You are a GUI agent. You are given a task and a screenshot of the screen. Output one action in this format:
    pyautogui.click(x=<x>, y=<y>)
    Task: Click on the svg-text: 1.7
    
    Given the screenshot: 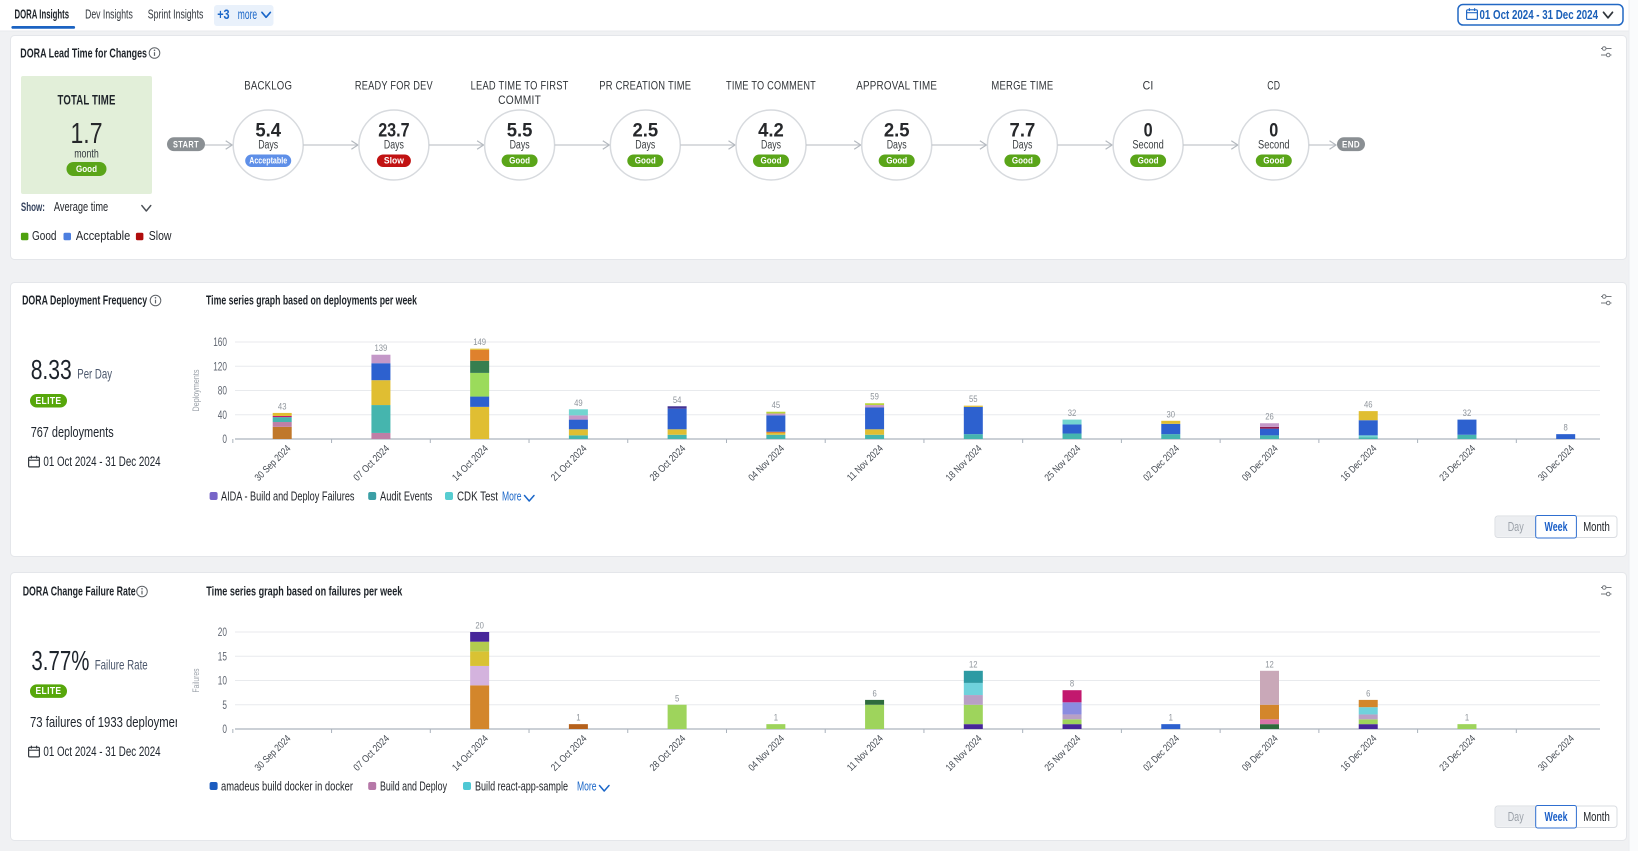 What is the action you would take?
    pyautogui.click(x=87, y=134)
    